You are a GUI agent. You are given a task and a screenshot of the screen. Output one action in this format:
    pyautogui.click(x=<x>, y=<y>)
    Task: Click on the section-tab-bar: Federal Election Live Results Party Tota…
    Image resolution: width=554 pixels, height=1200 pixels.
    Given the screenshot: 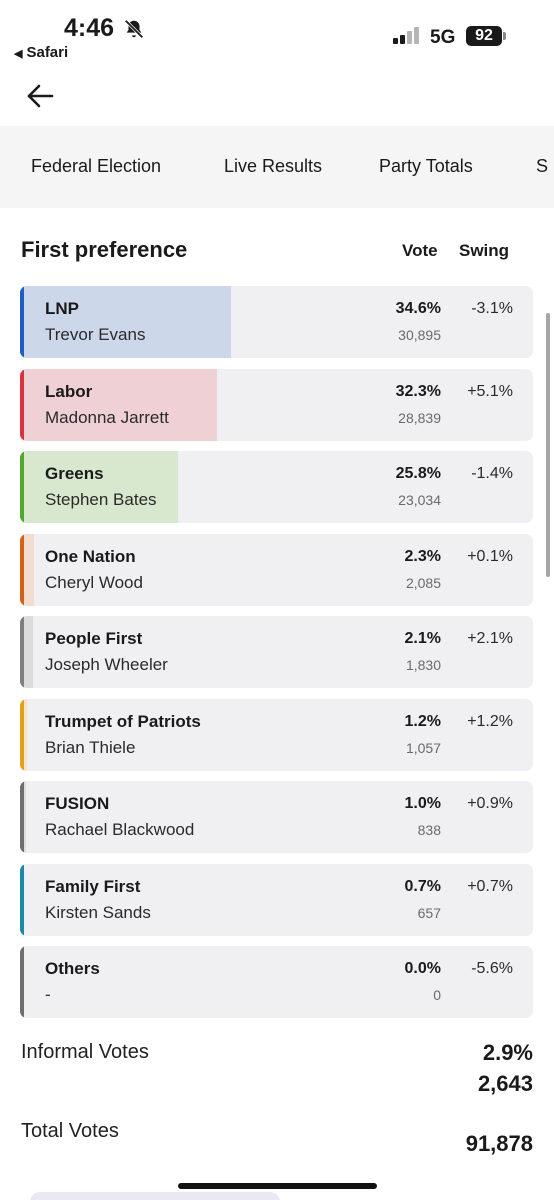 What is the action you would take?
    pyautogui.click(x=277, y=167)
    